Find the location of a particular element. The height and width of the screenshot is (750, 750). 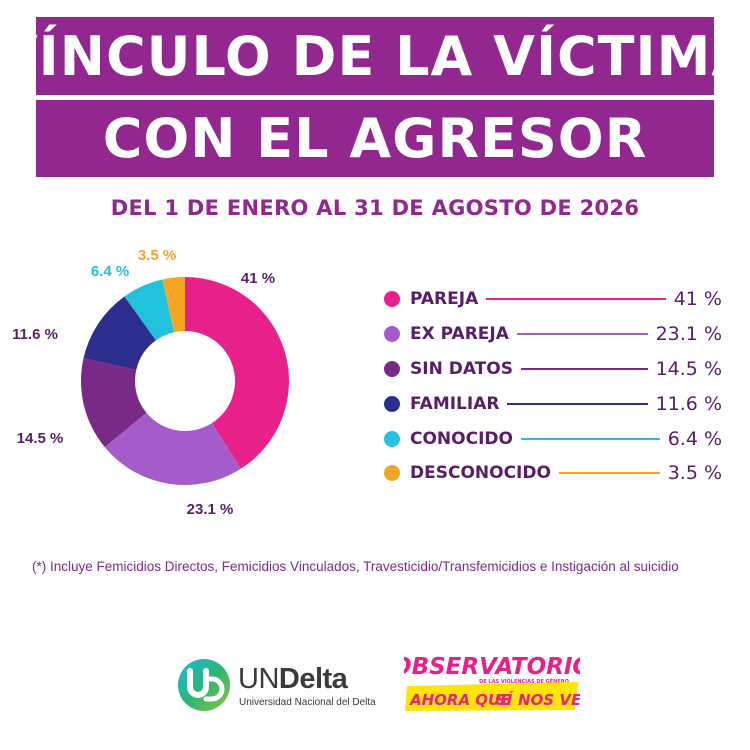

donut-slice-conocido is located at coordinates (149, 310).